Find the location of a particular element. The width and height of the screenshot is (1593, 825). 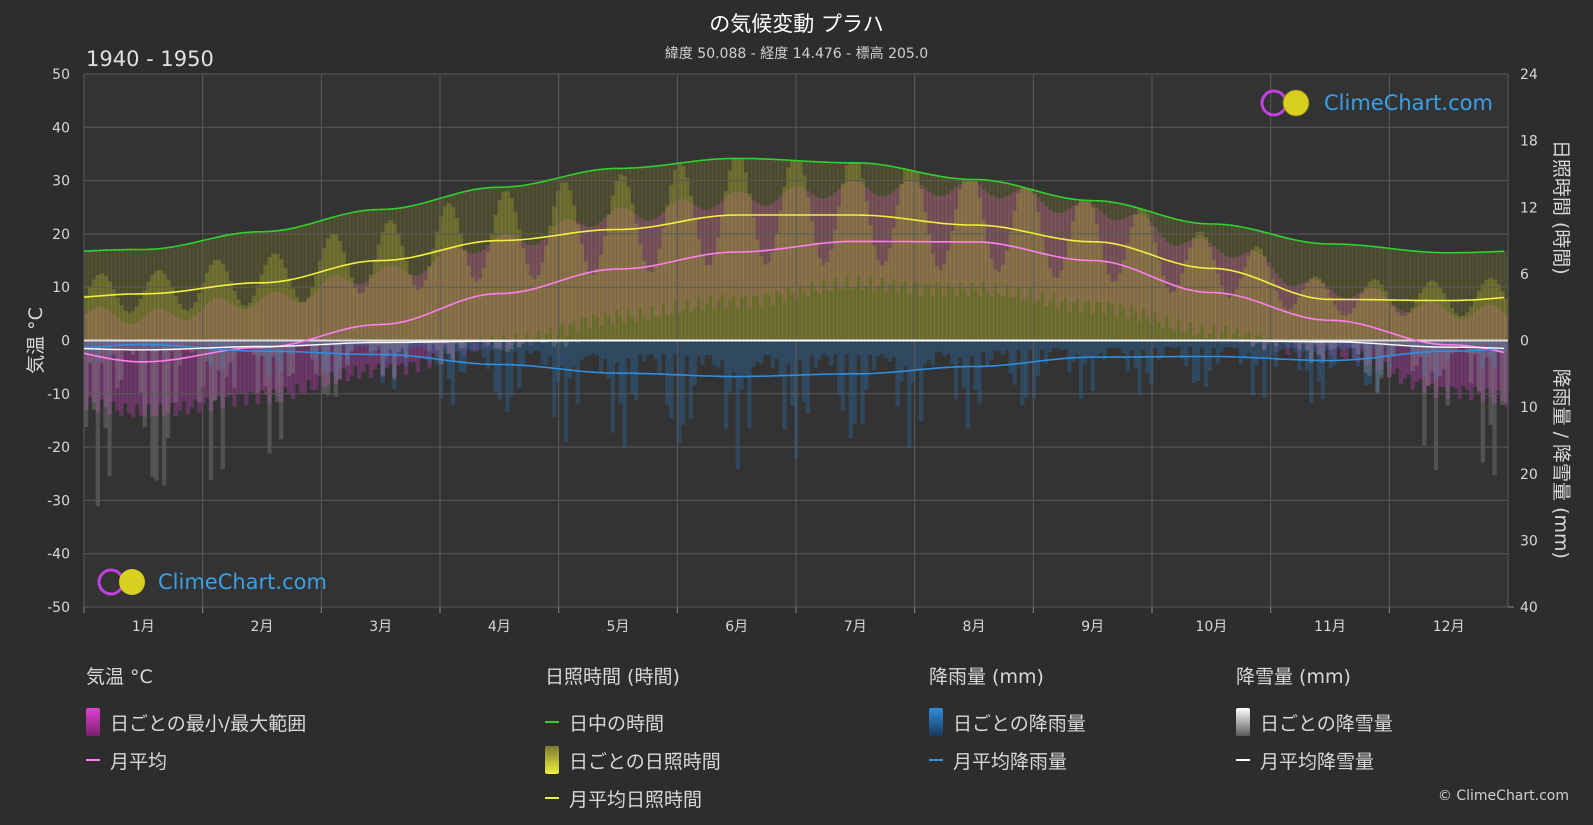

left-tick-label: -20 is located at coordinates (58, 448).